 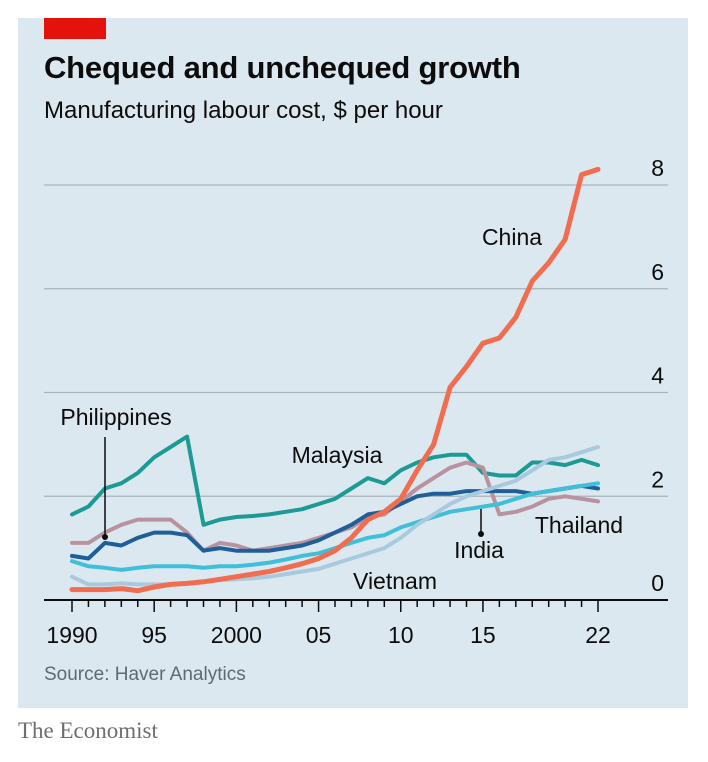 I want to click on series-label-malaysia: Malaysia, so click(x=337, y=455).